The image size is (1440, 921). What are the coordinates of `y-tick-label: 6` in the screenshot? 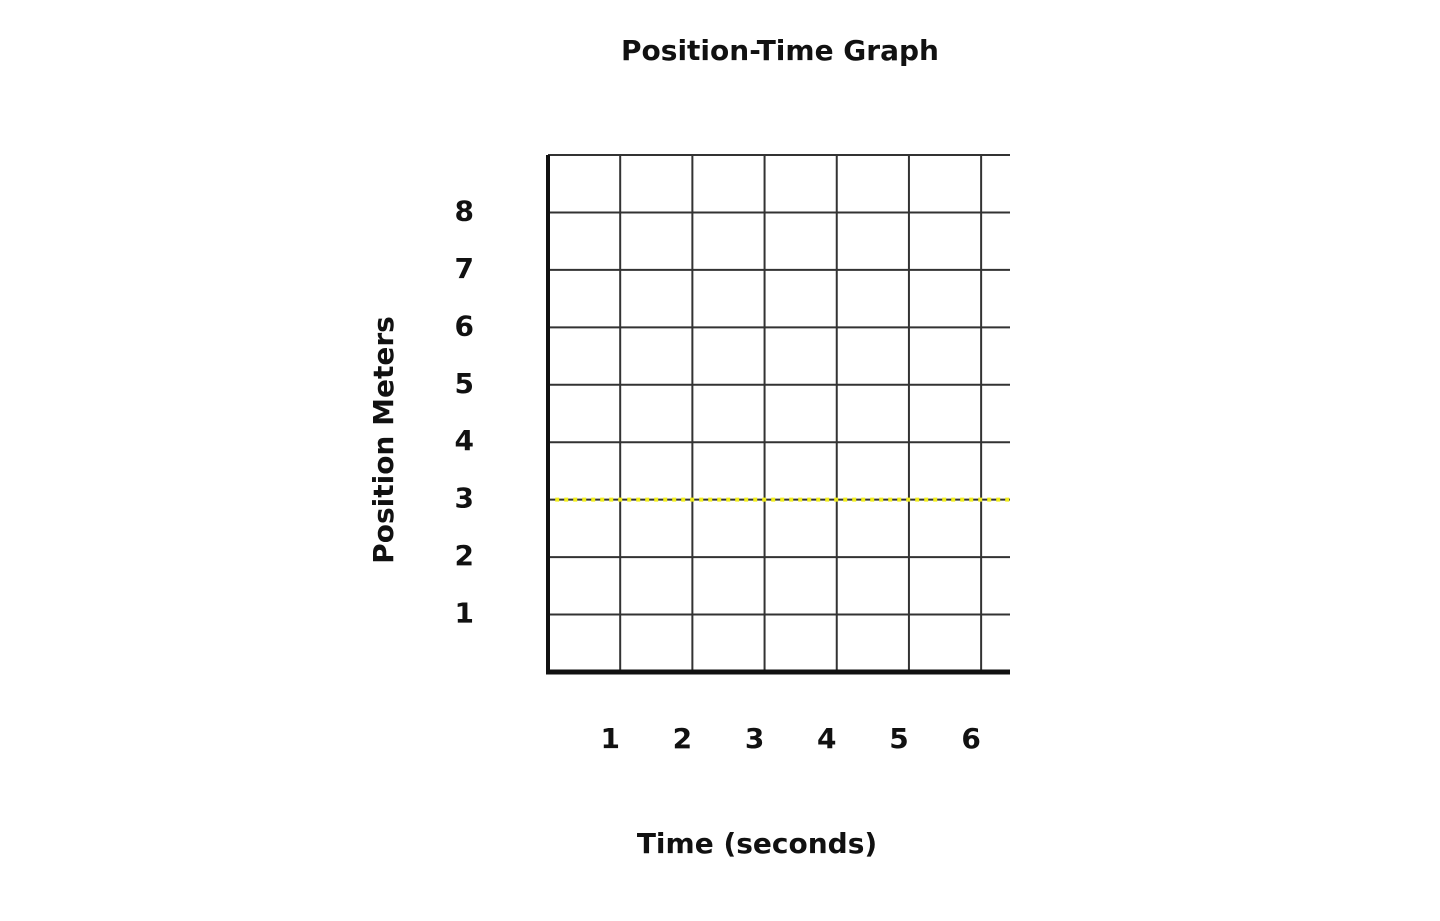 It's located at (464, 325).